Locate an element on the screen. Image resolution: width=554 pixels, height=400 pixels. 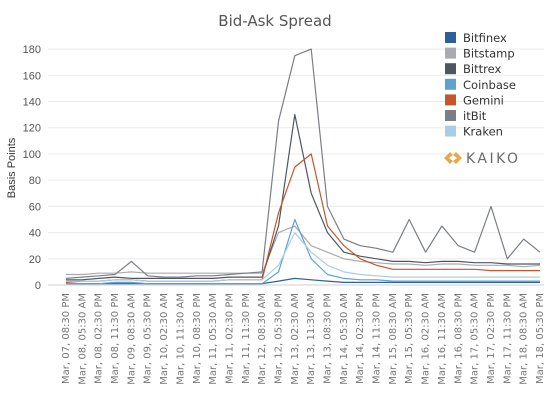
y-tick-label: 180 is located at coordinates (32, 50).